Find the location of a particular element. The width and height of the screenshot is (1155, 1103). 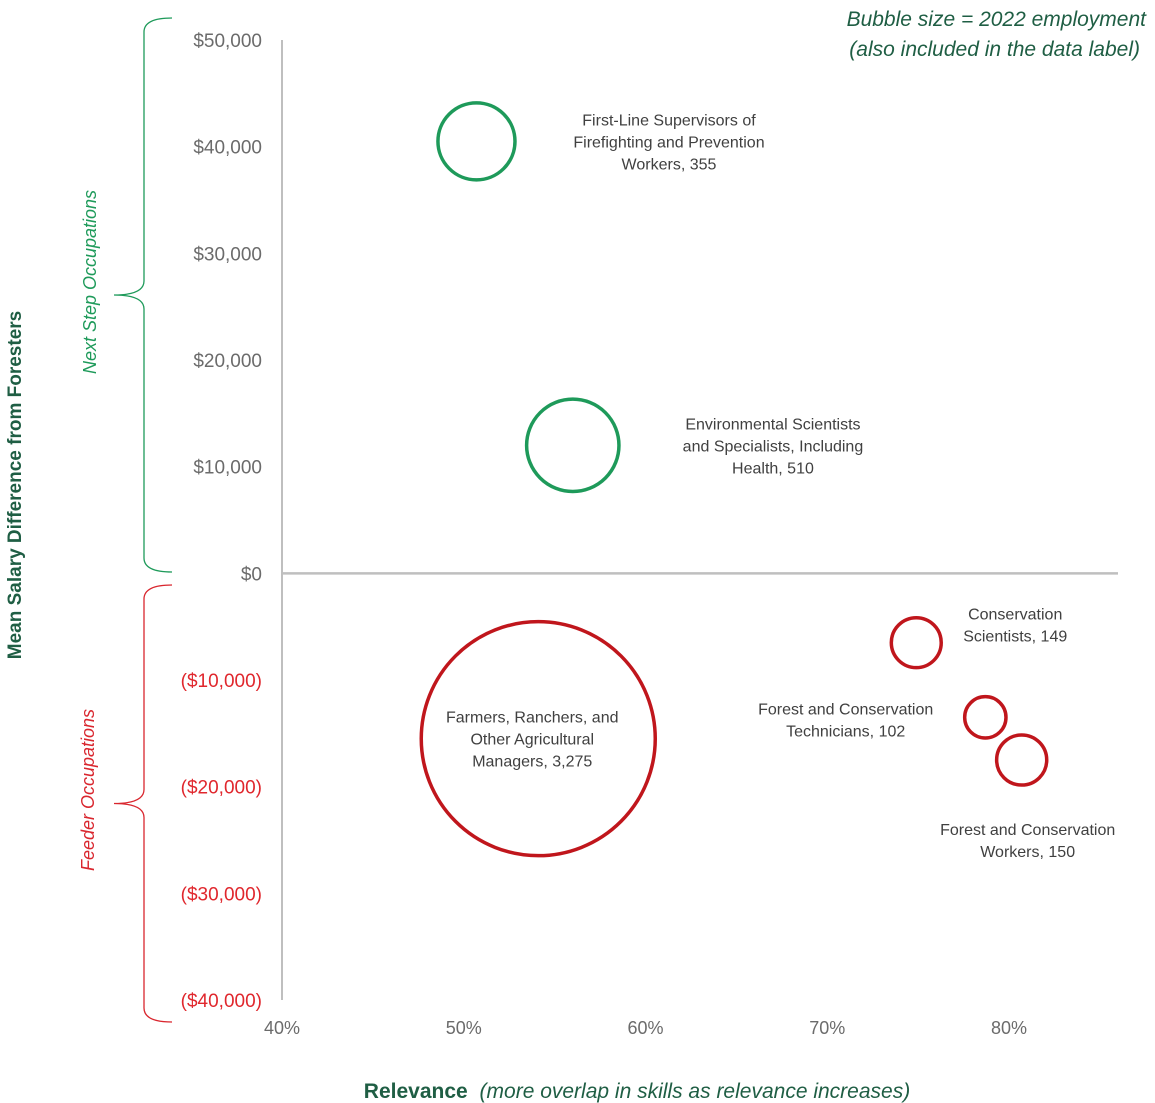

bubble-label: Health, 510 is located at coordinates (773, 468).